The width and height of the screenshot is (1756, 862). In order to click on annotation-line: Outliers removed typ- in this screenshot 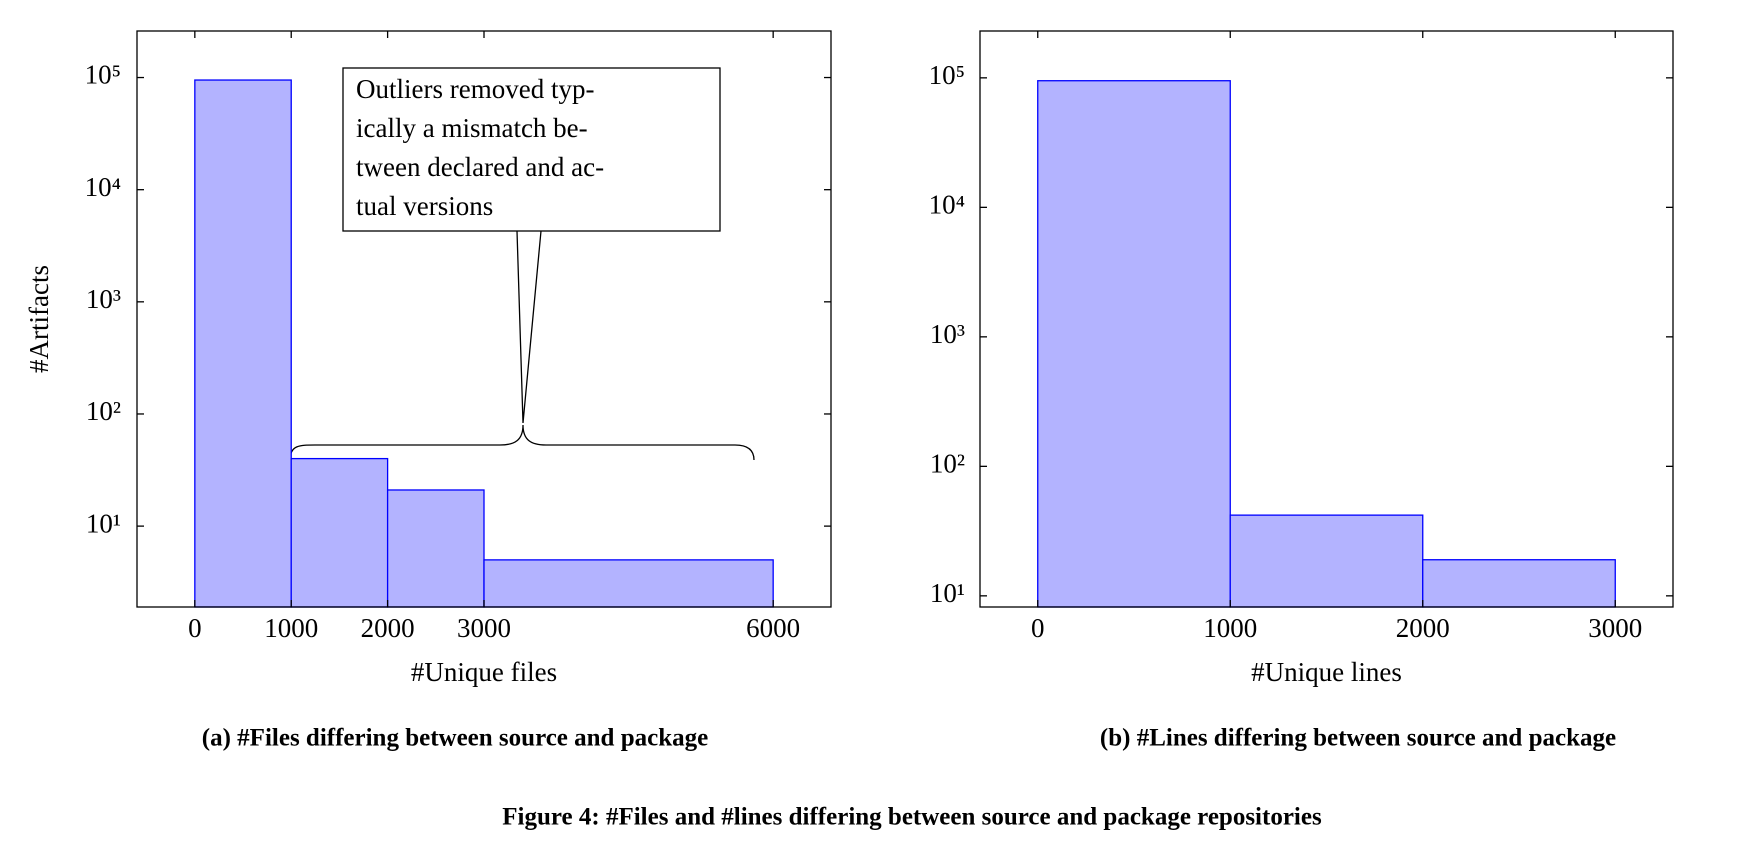, I will do `click(475, 89)`.